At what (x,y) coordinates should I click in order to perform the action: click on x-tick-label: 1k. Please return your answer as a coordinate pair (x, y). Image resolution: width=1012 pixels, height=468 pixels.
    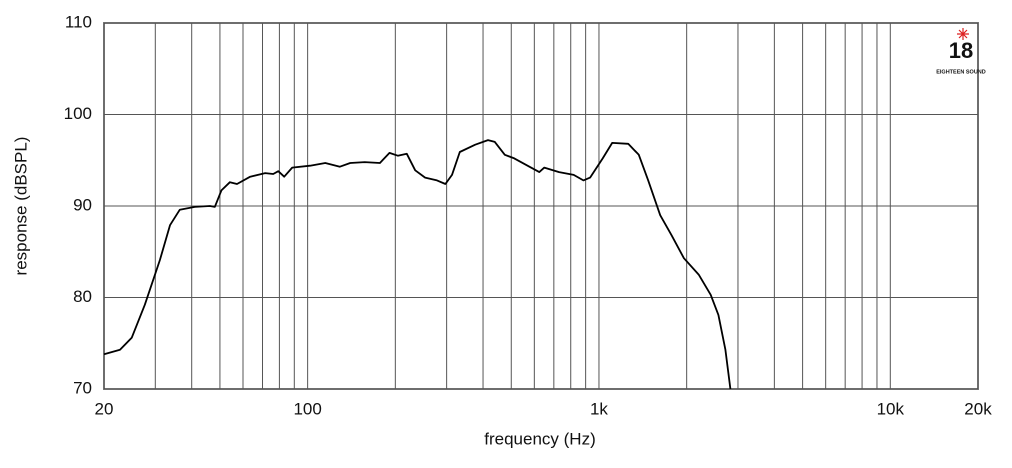
    Looking at the image, I should click on (599, 408).